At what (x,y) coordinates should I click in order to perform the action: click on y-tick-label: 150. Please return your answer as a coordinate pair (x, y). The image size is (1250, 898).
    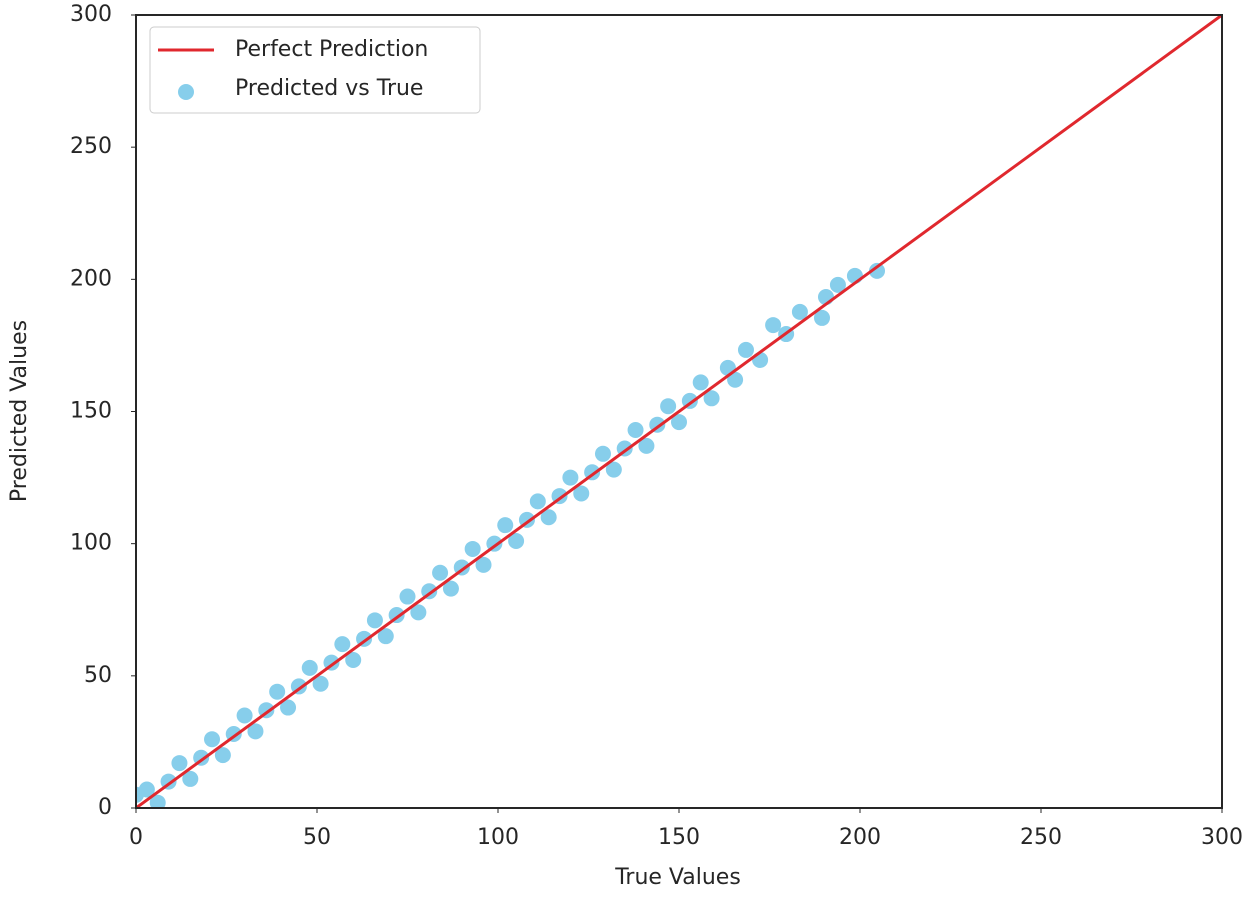
    Looking at the image, I should click on (91, 411).